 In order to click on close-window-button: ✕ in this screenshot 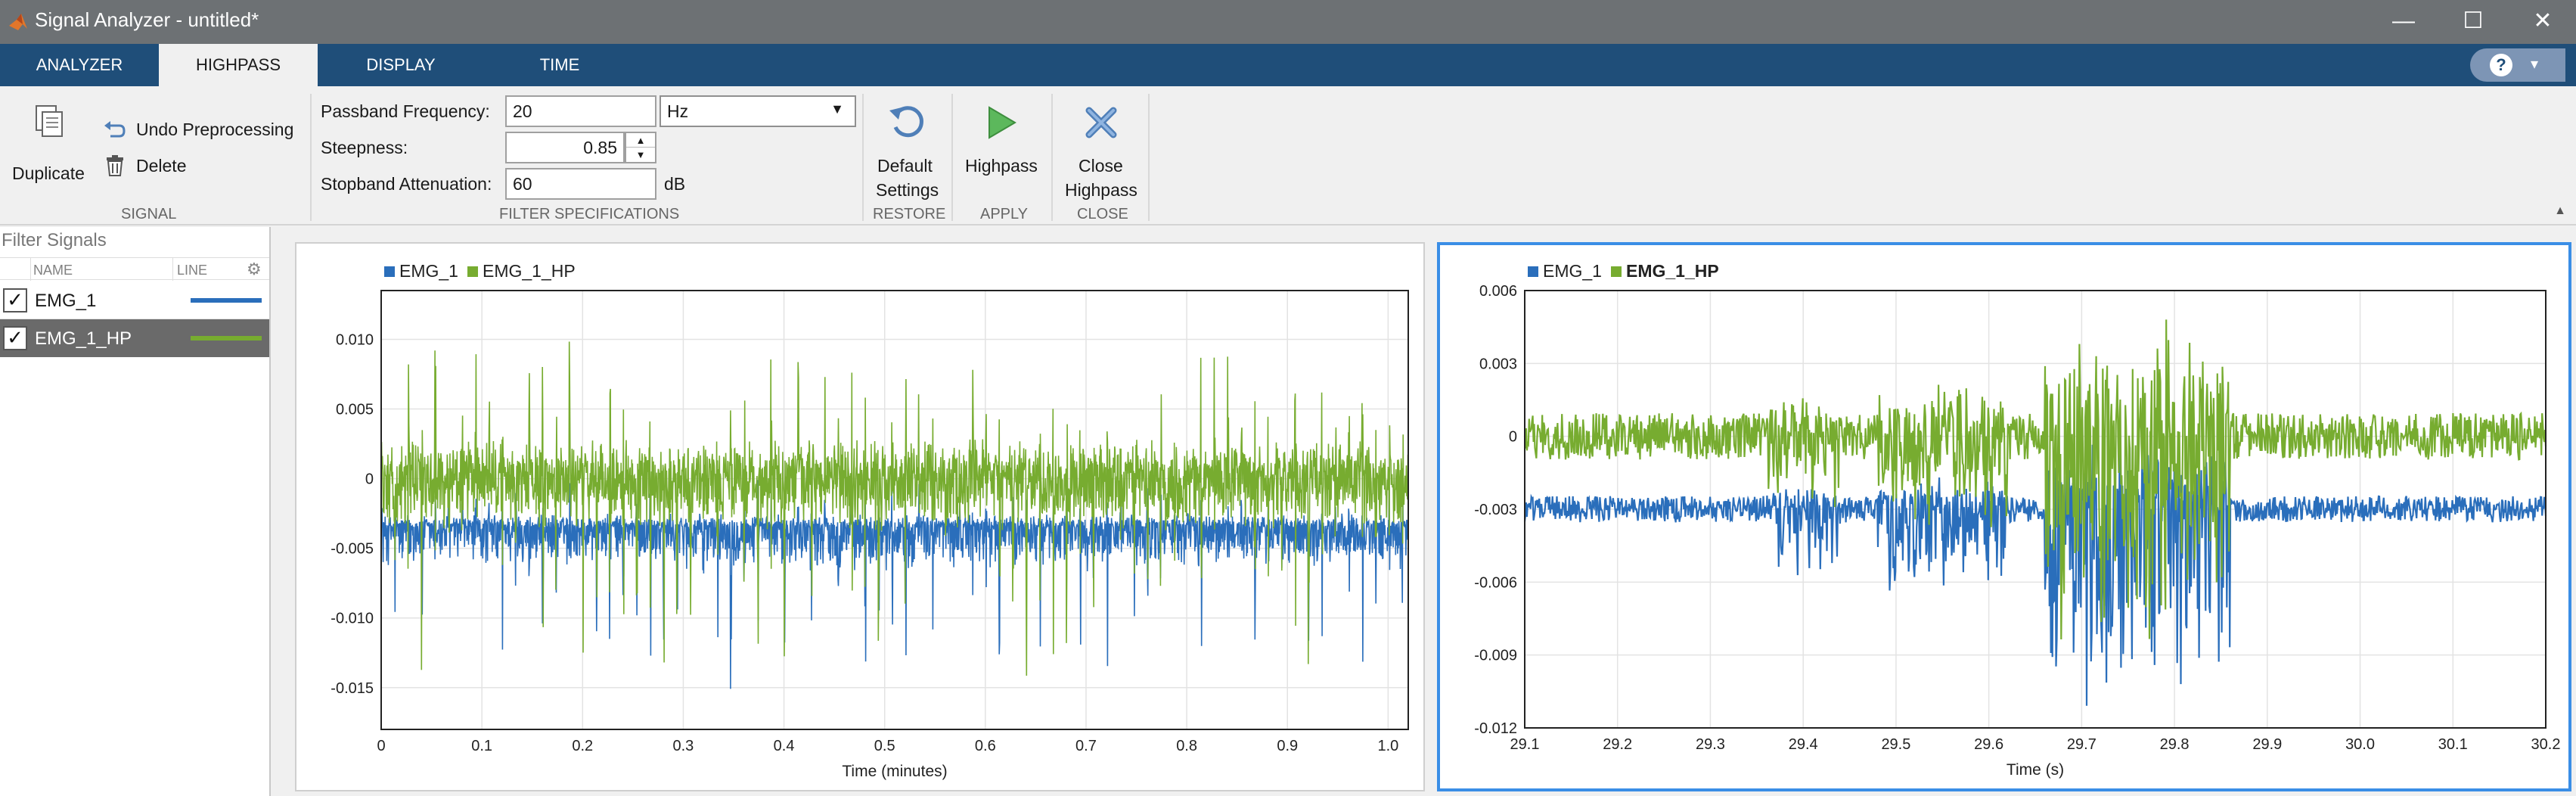, I will do `click(2543, 20)`.